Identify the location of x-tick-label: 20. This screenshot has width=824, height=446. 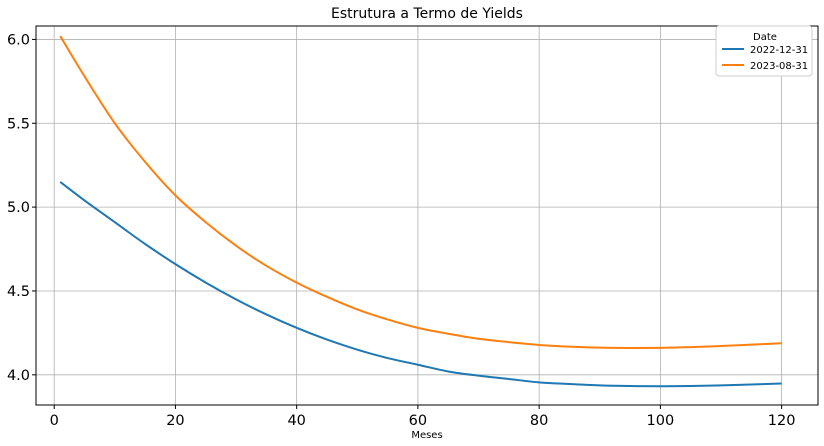
(175, 421).